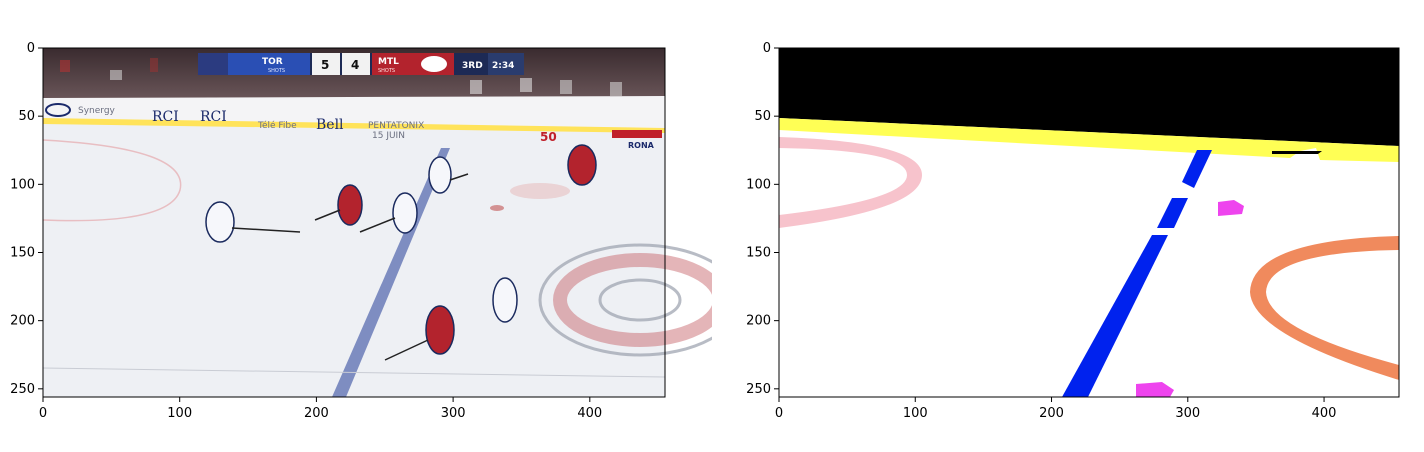 The width and height of the screenshot is (1424, 452). I want to click on right-y-tick-label: 250, so click(758, 389).